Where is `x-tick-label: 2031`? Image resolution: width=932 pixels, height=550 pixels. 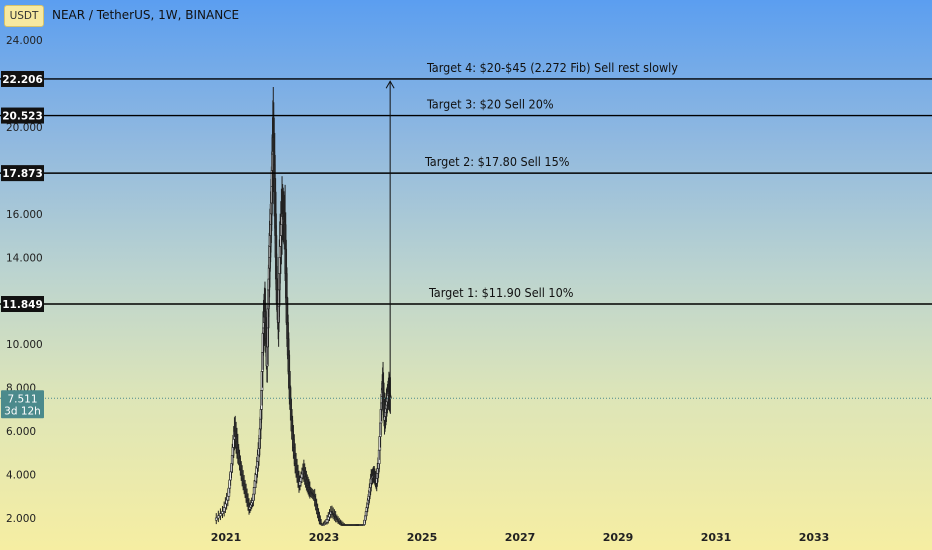 x-tick-label: 2031 is located at coordinates (716, 537).